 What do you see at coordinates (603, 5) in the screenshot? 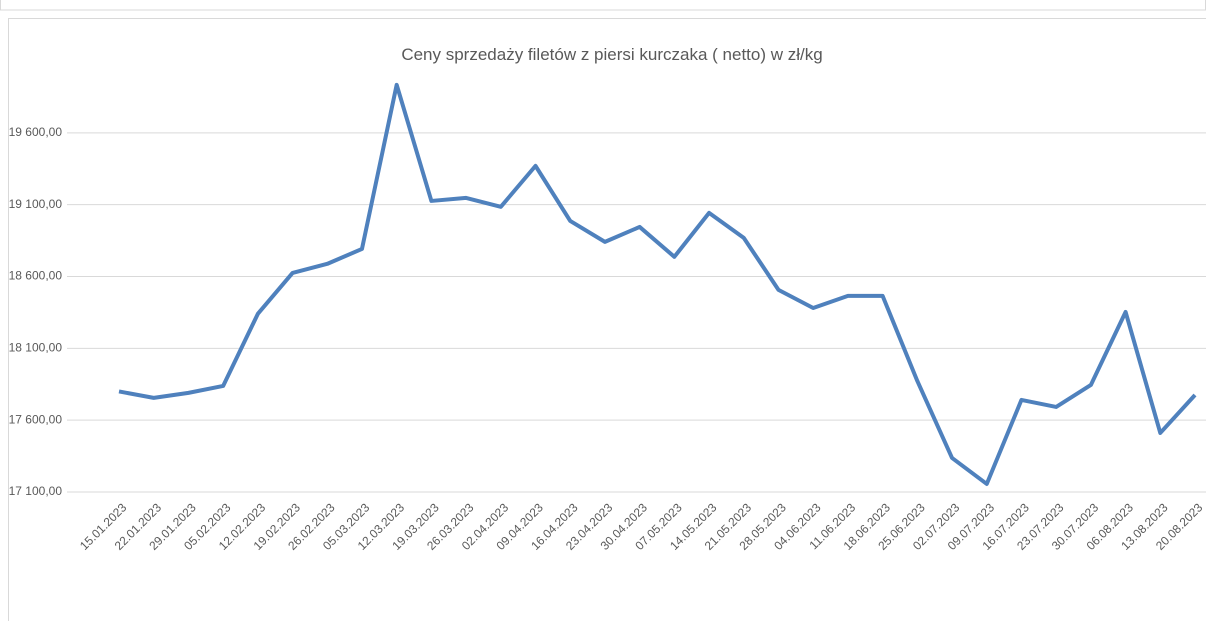
I see `previous-frame` at bounding box center [603, 5].